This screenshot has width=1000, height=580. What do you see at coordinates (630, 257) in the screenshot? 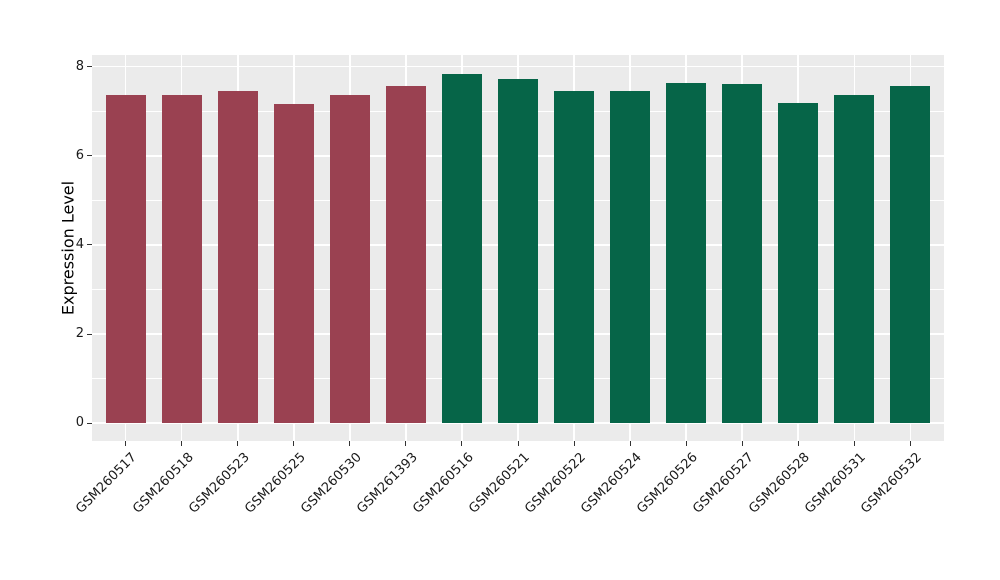
I see `bar-GSM260524` at bounding box center [630, 257].